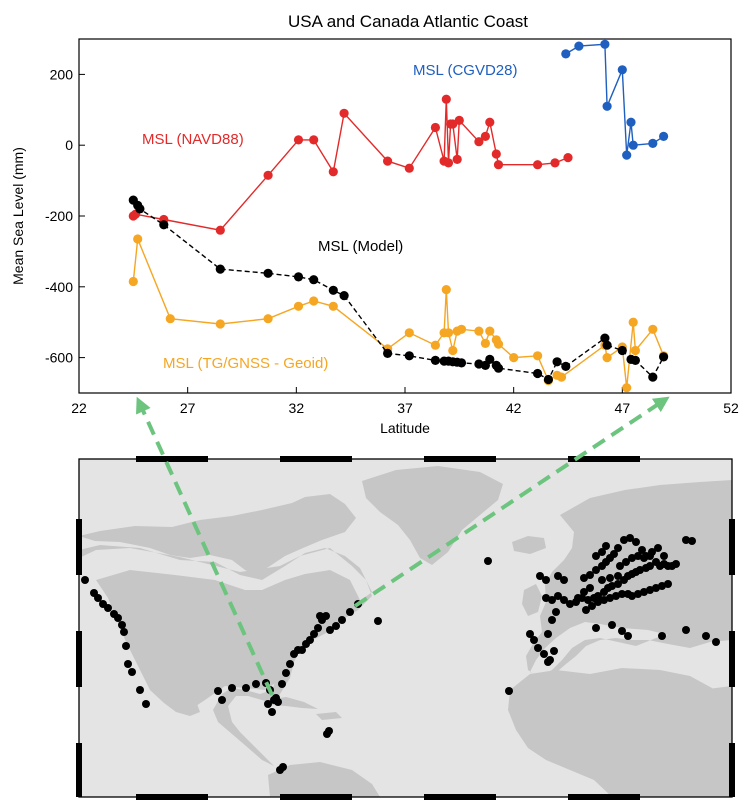 Image resolution: width=742 pixels, height=802 pixels. Describe the element at coordinates (59, 358) in the screenshot. I see `y-tick-label: -600` at that location.